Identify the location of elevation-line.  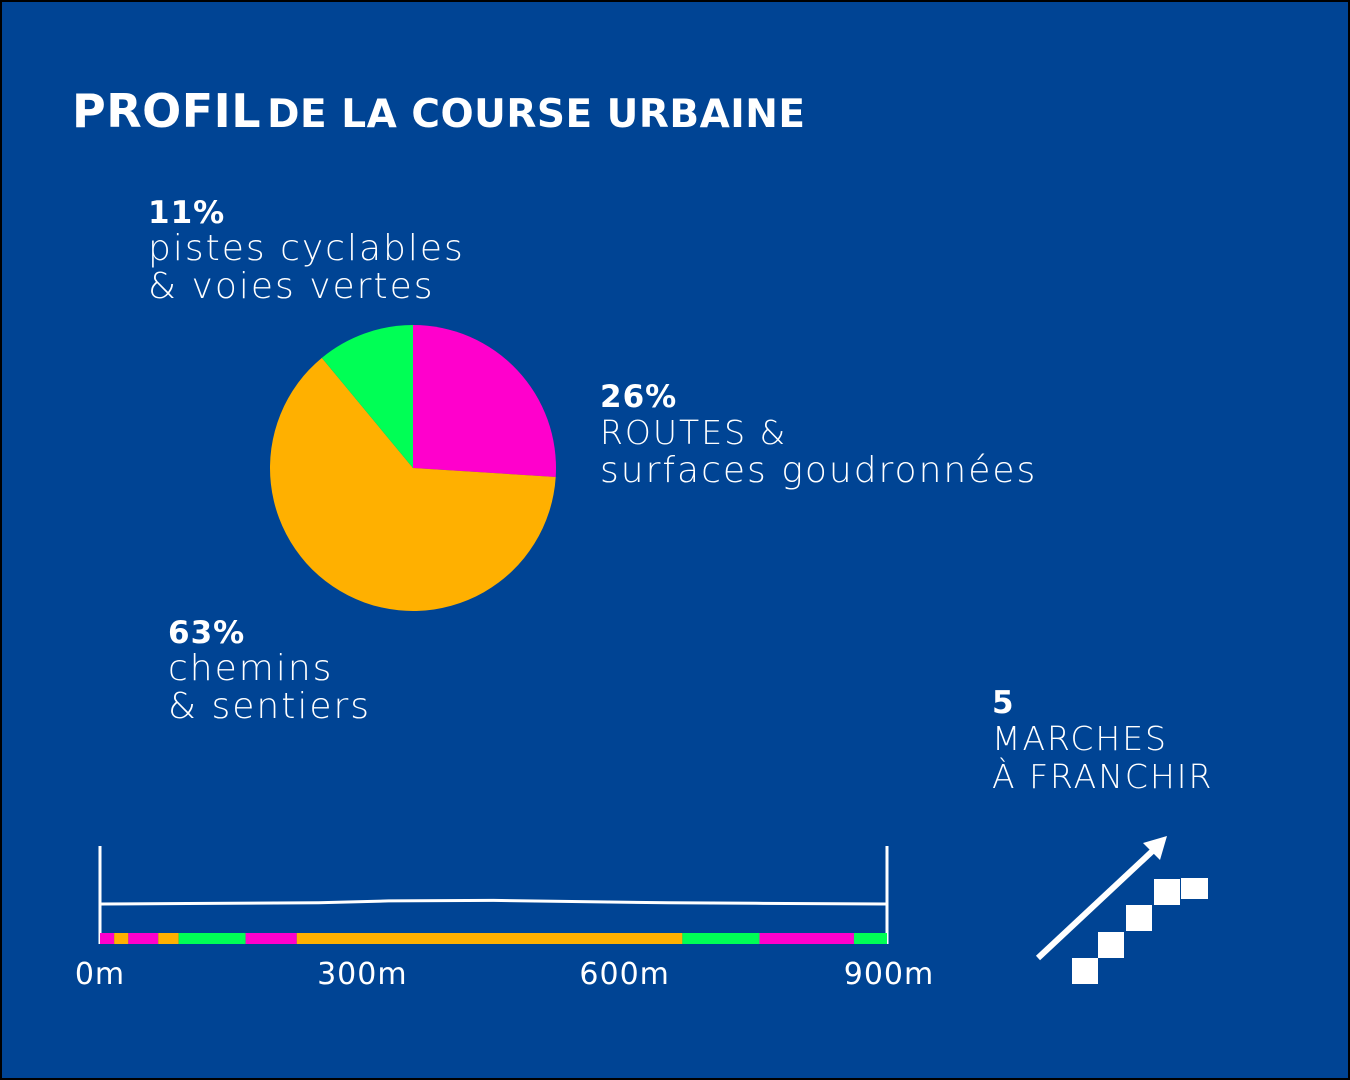
(493, 902).